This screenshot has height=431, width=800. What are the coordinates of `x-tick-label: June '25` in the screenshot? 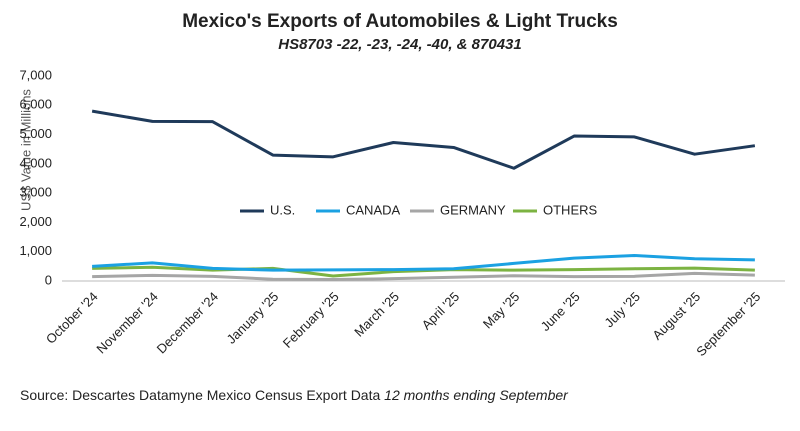 It's located at (560, 311).